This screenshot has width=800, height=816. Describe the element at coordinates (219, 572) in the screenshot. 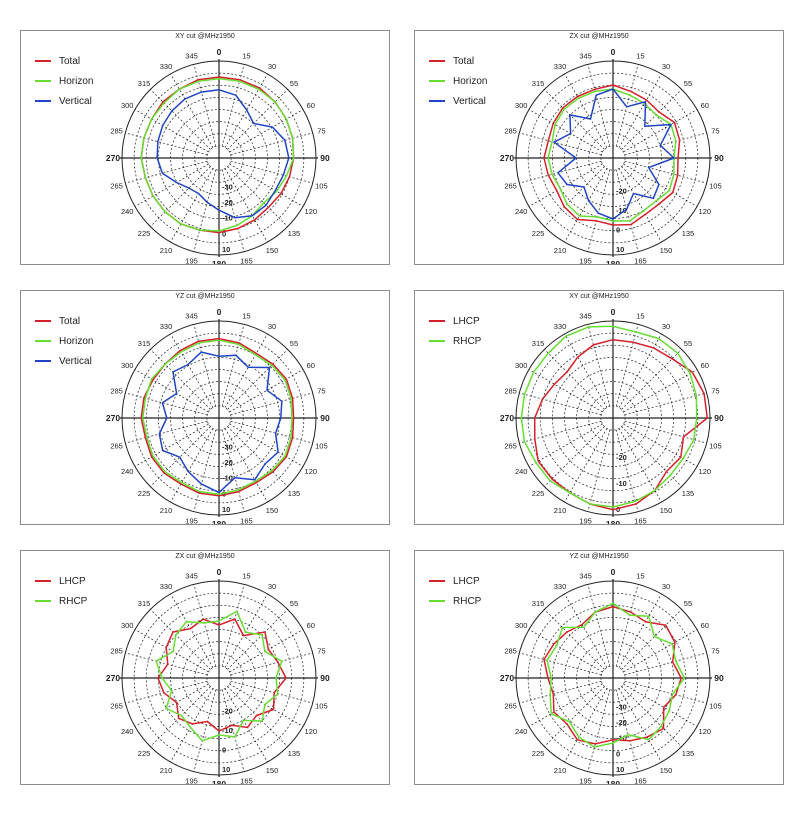

I see `angle-tick-label: 0` at that location.